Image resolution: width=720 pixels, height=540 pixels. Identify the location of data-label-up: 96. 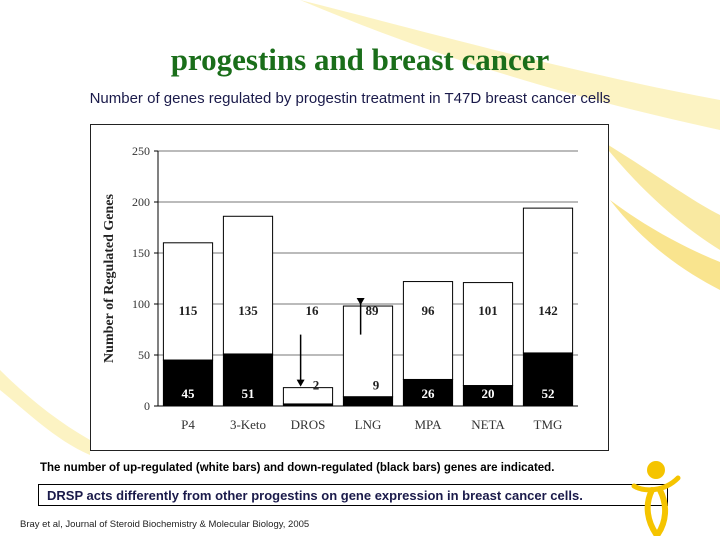
(429, 310).